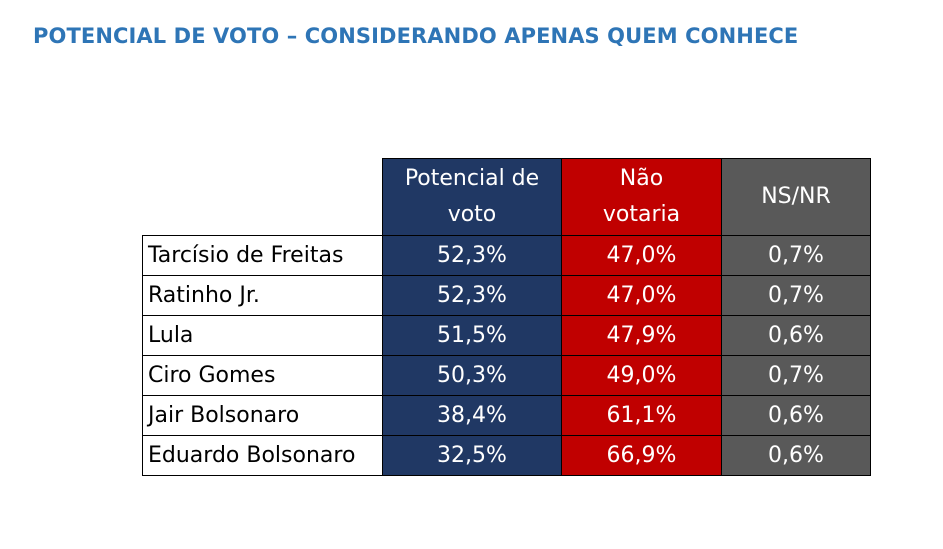  Describe the element at coordinates (263, 197) in the screenshot. I see `table-corner` at that location.